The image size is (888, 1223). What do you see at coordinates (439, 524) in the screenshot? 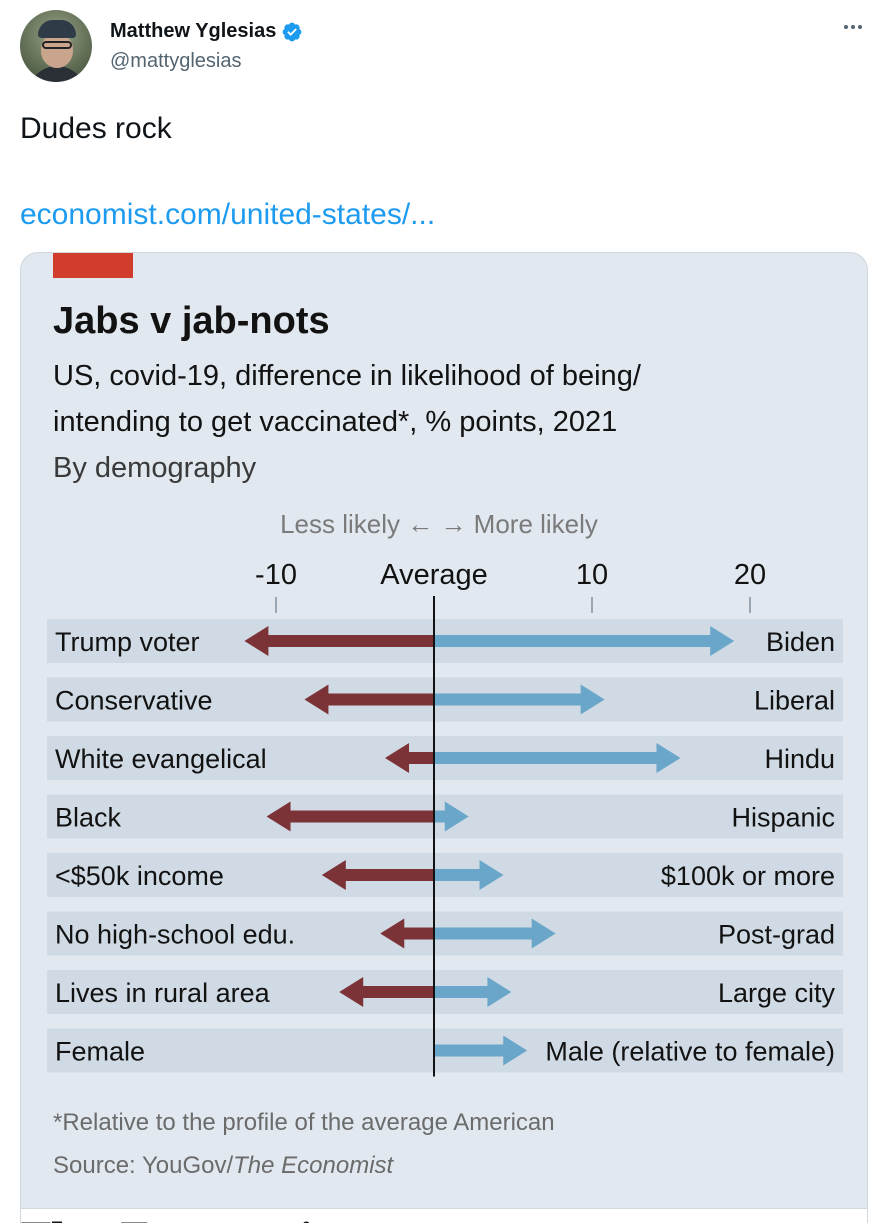
I see `direction-label: Less likely ← → More likely` at bounding box center [439, 524].